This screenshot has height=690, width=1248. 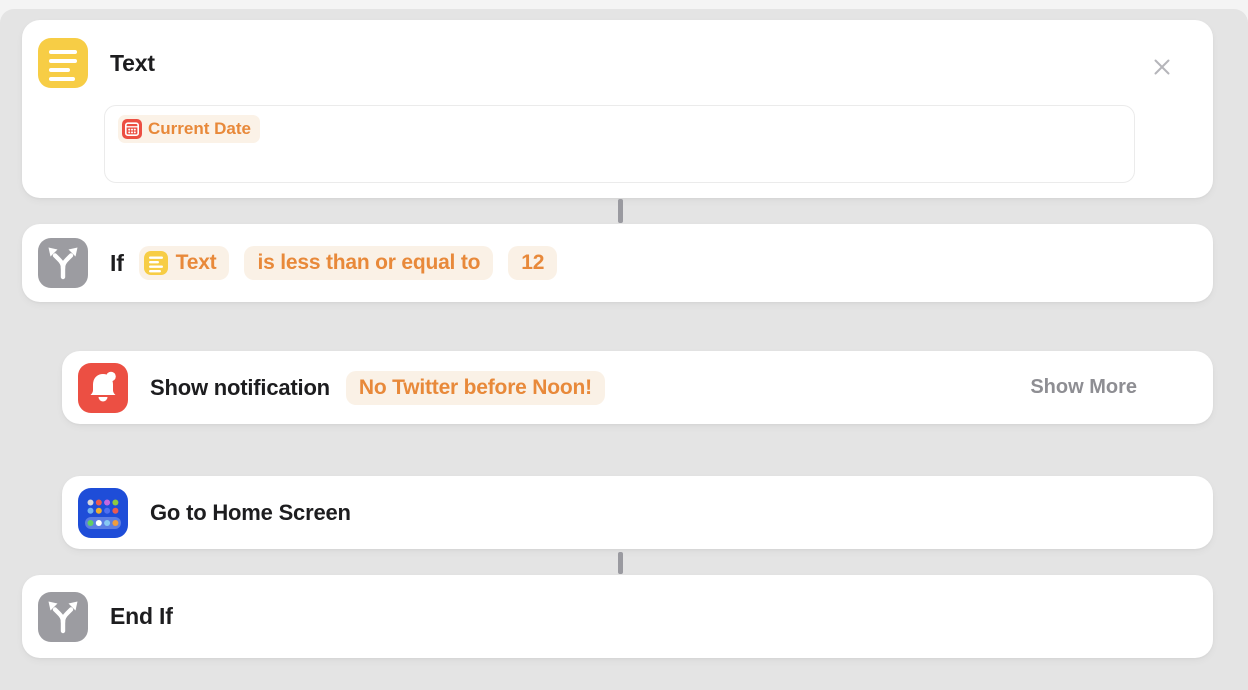 I want to click on text-input-field: Current Date, so click(x=619, y=144).